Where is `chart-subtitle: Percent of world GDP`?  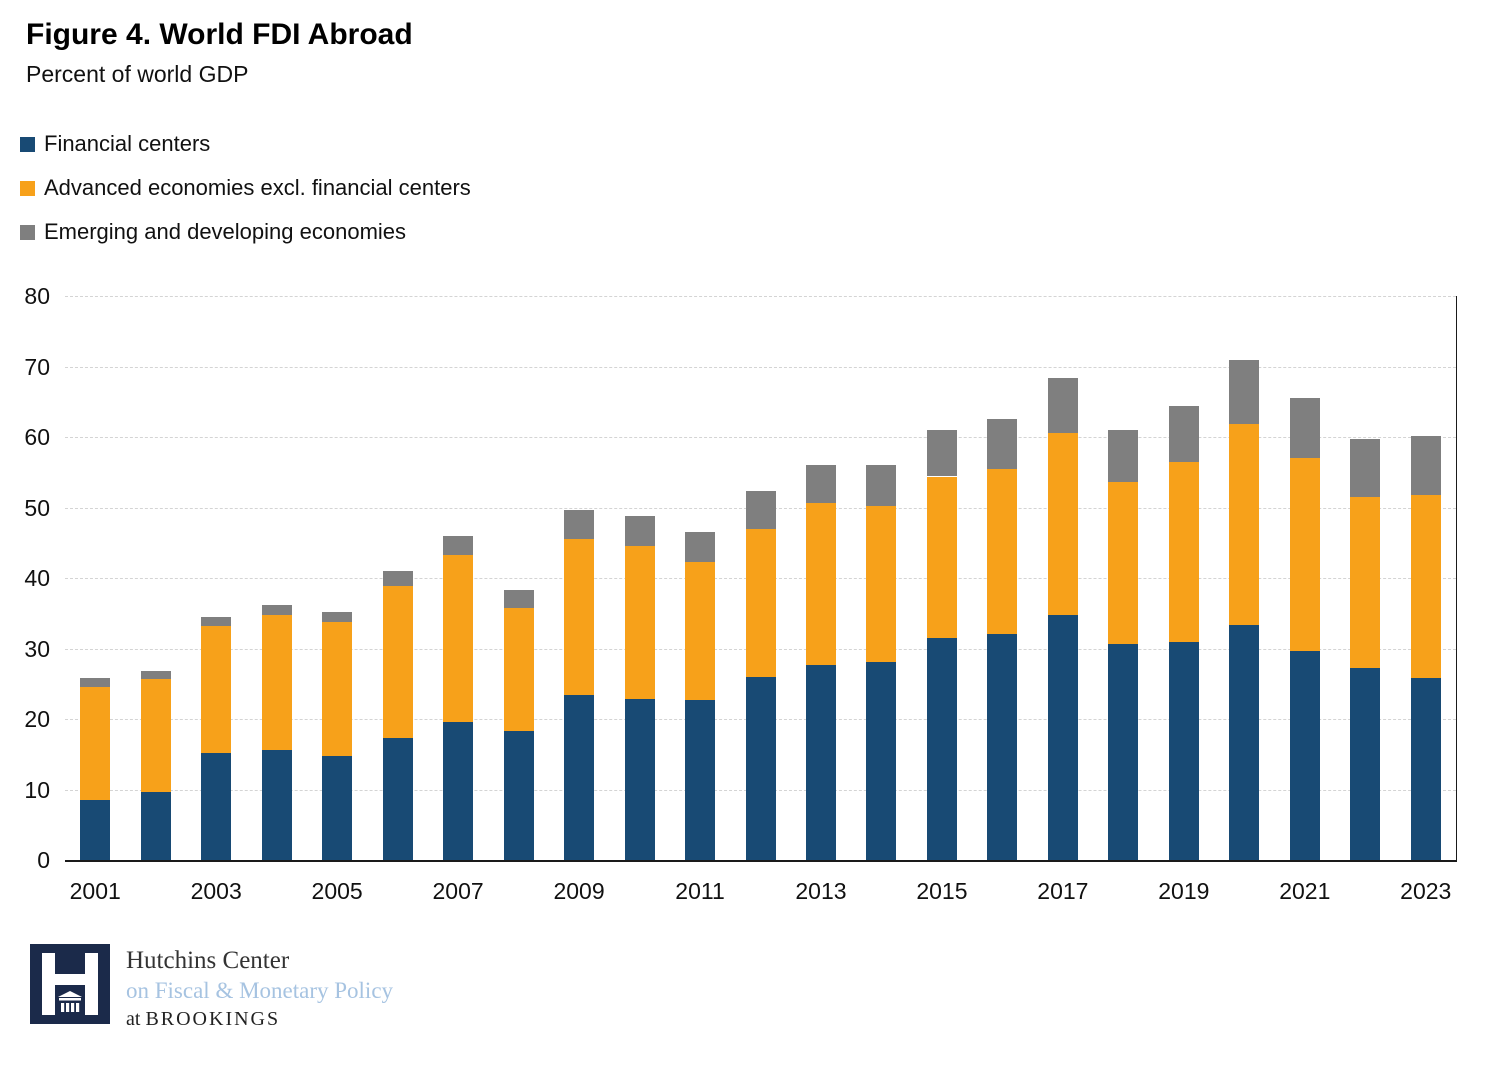 chart-subtitle: Percent of world GDP is located at coordinates (137, 74).